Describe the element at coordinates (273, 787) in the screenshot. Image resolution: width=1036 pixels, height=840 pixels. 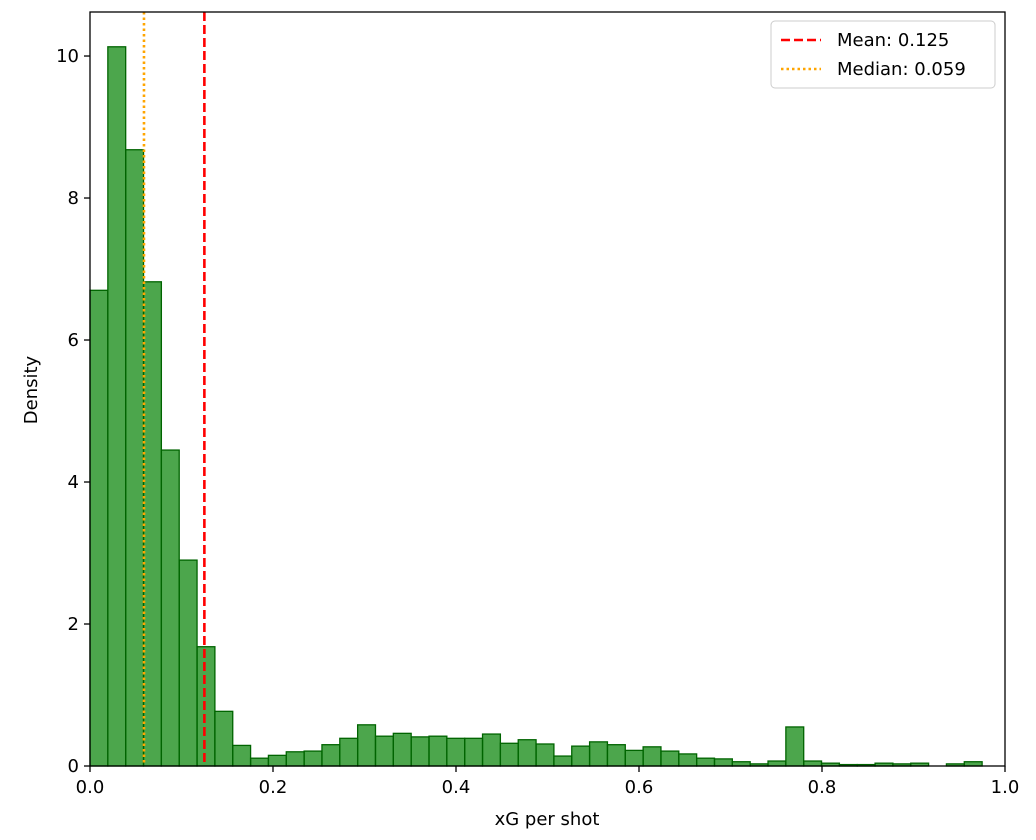
I see `x-tick-label: 0.2` at that location.